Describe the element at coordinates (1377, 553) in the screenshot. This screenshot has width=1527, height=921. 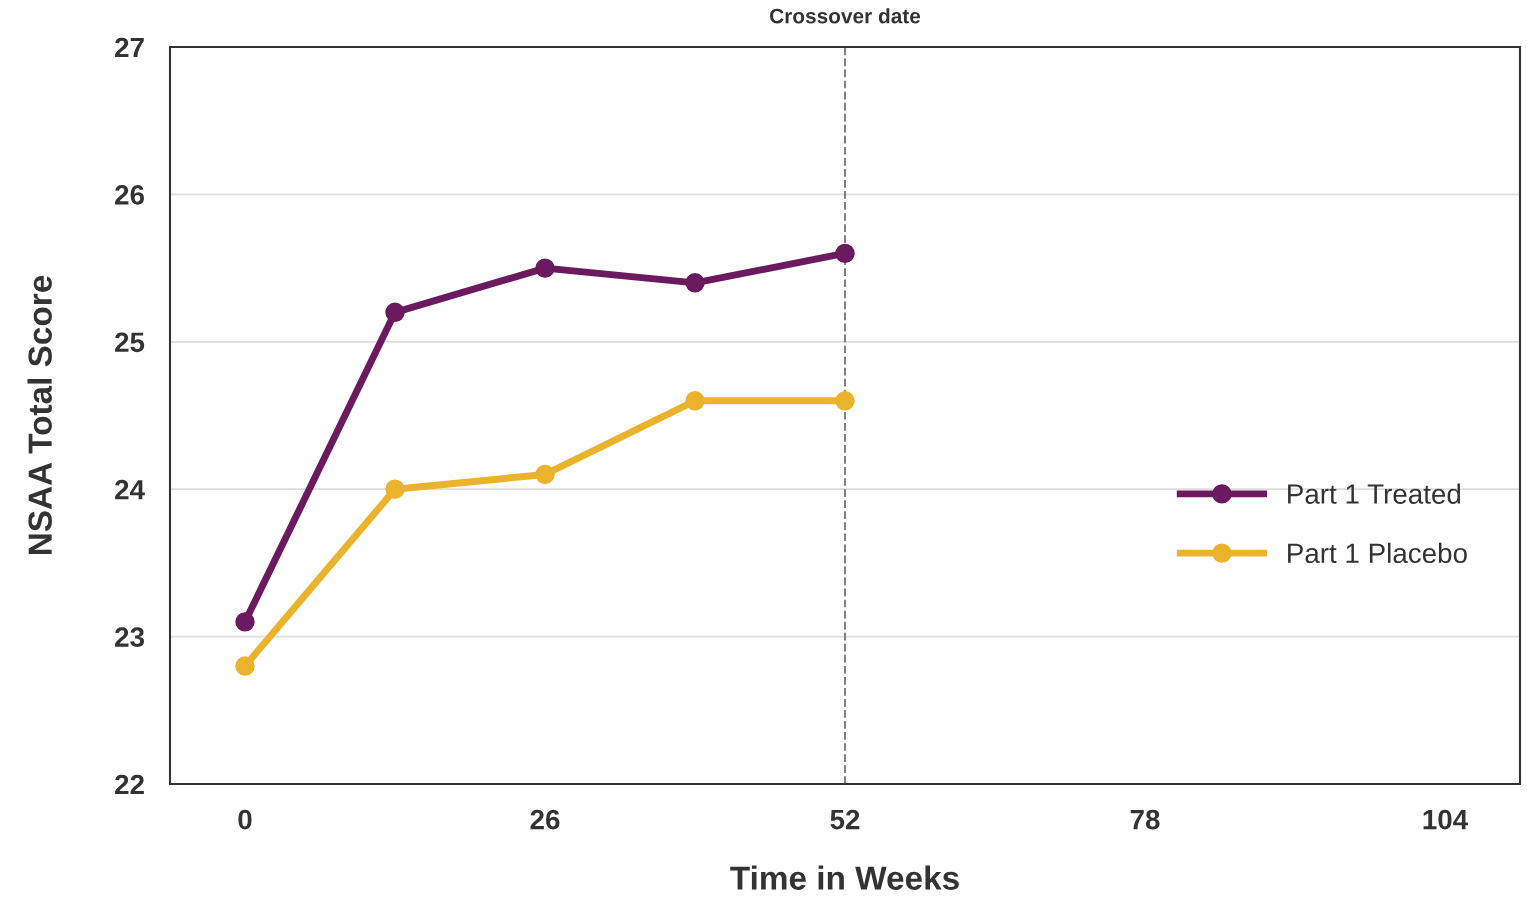
I see `legend-label: Part 1 Placebo` at that location.